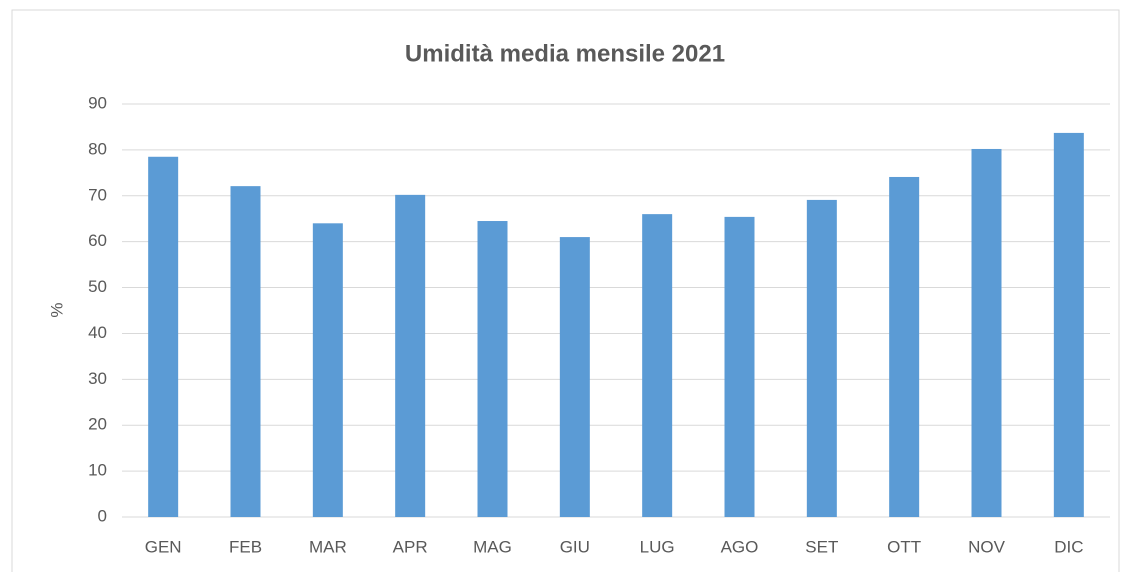  Describe the element at coordinates (904, 546) in the screenshot. I see `x-tick-label: OTT` at that location.